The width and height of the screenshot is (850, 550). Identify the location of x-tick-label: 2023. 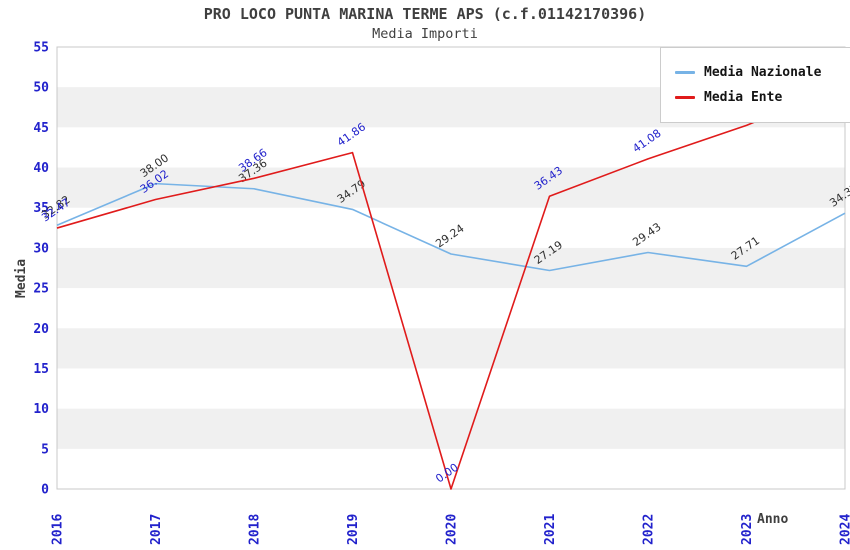
(747, 529).